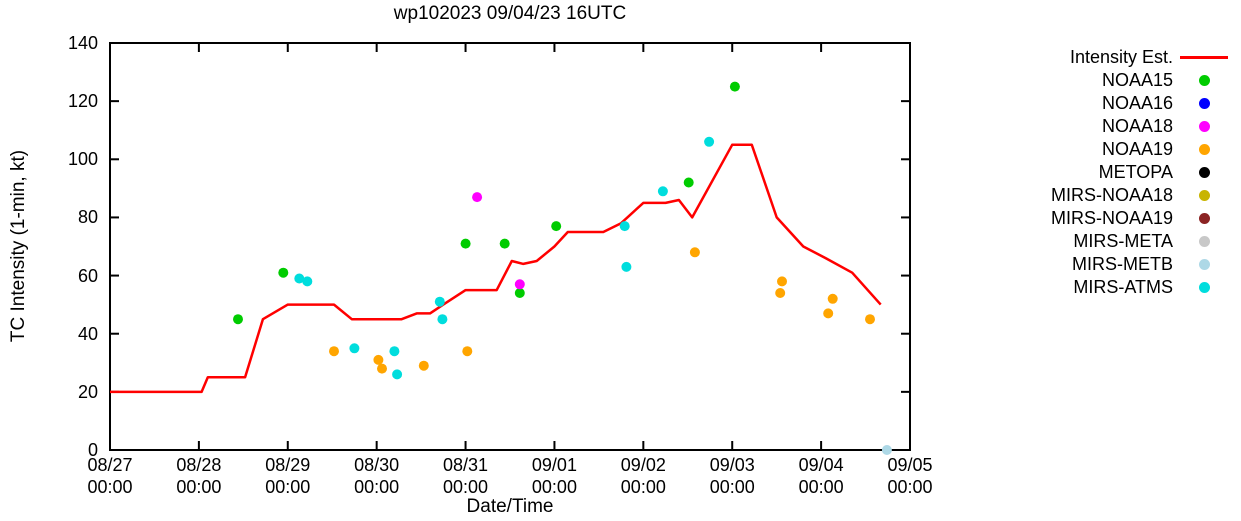  I want to click on x-axis-label: Date/Time, so click(510, 506).